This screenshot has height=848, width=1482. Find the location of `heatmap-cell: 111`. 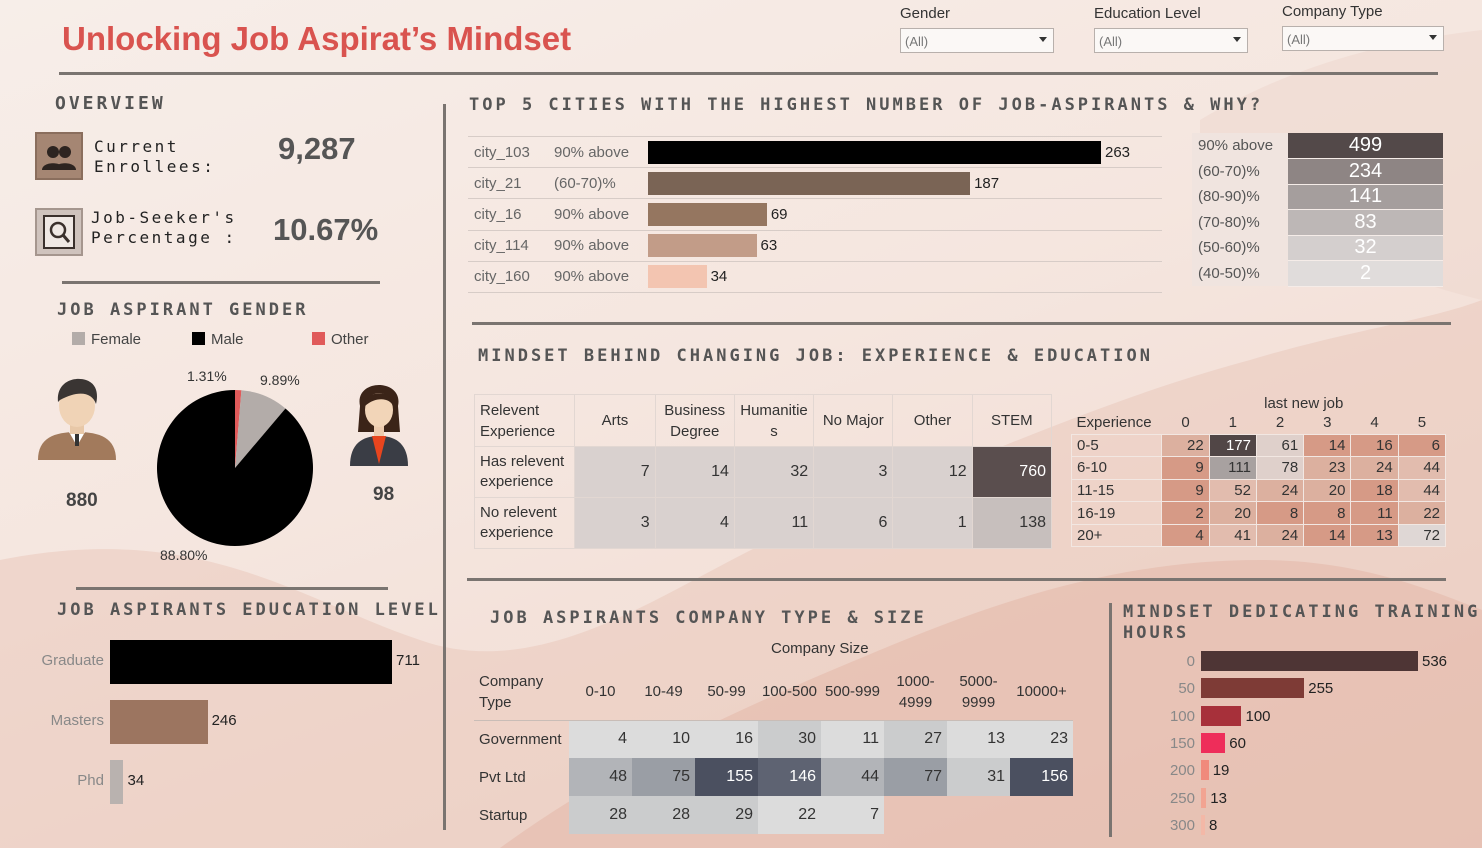

heatmap-cell: 111 is located at coordinates (1232, 468).